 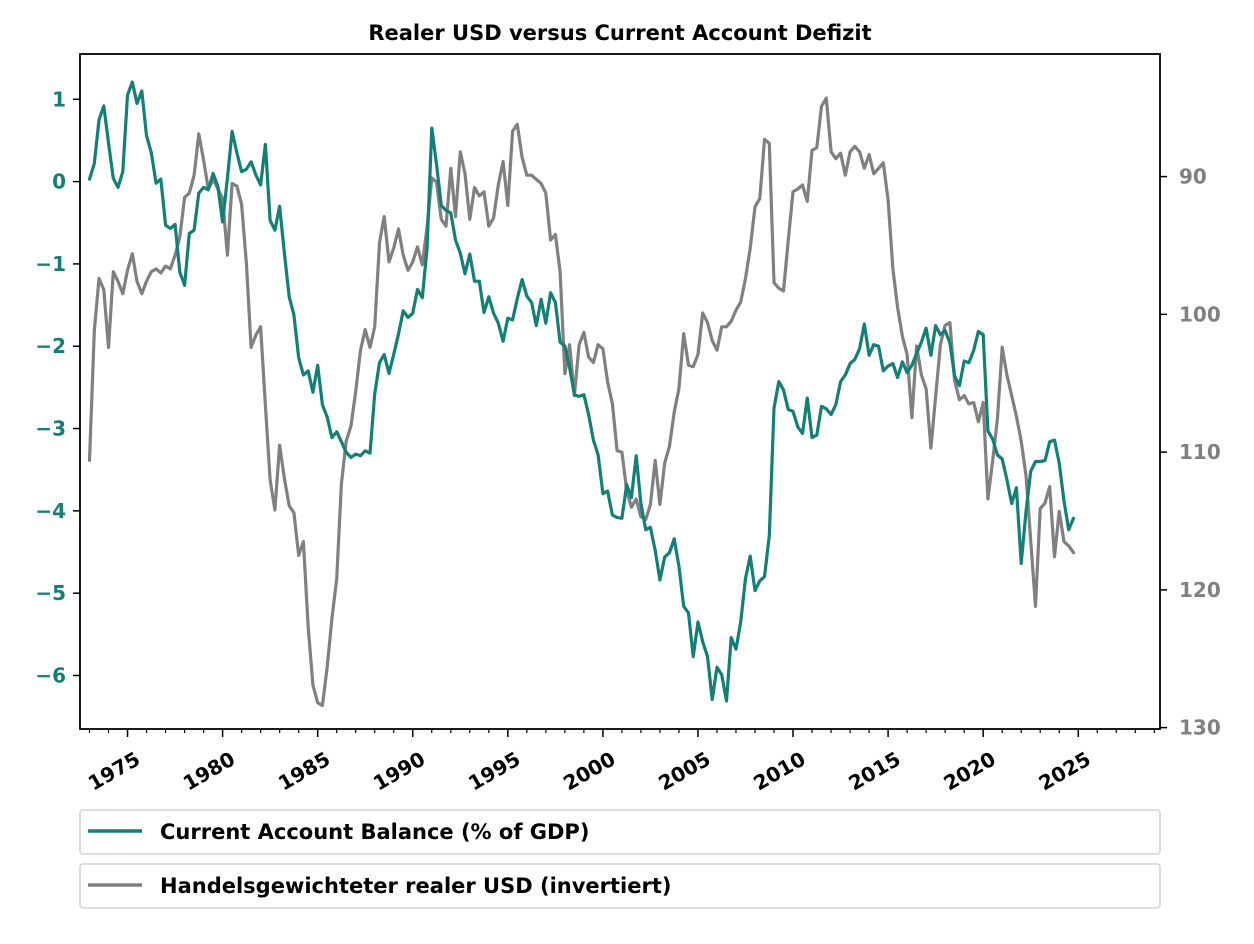 What do you see at coordinates (494, 771) in the screenshot?
I see `x-tick-label: 1995` at bounding box center [494, 771].